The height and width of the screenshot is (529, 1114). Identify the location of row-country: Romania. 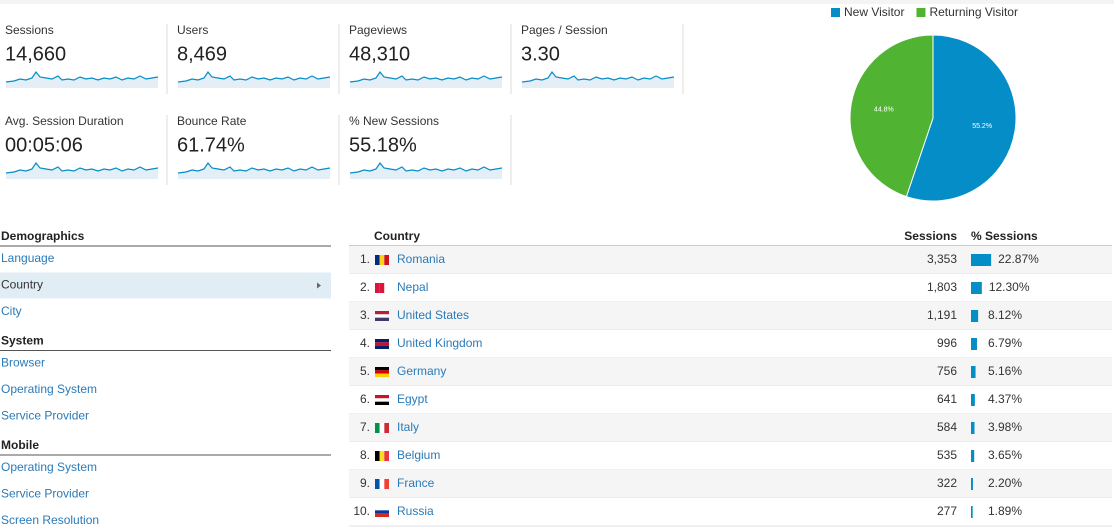
(421, 259).